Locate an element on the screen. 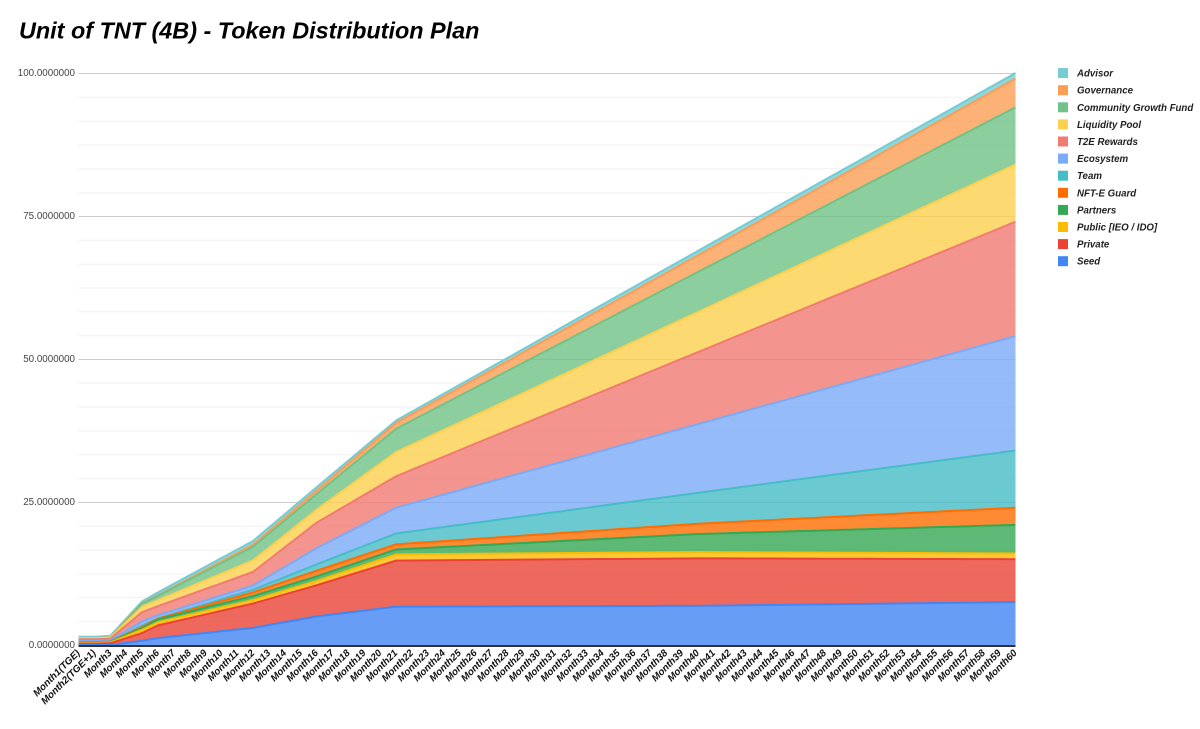 The height and width of the screenshot is (729, 1200). svg-text: Advisor is located at coordinates (1095, 74).